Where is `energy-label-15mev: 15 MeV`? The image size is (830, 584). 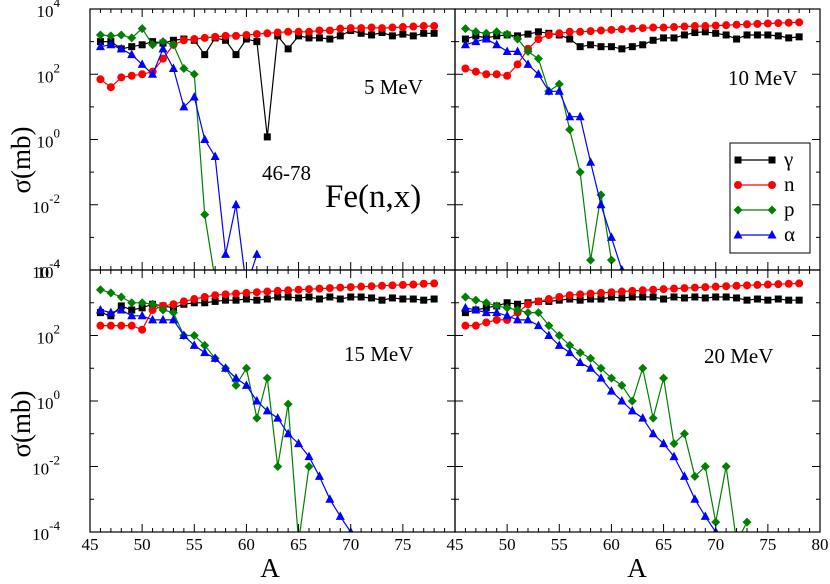
energy-label-15mev: 15 MeV is located at coordinates (378, 354).